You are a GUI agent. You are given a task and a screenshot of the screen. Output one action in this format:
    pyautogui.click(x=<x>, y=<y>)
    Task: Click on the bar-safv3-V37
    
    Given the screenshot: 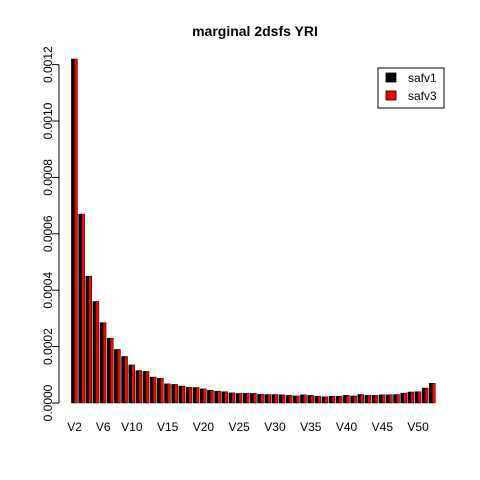 What is the action you would take?
    pyautogui.click(x=326, y=400)
    